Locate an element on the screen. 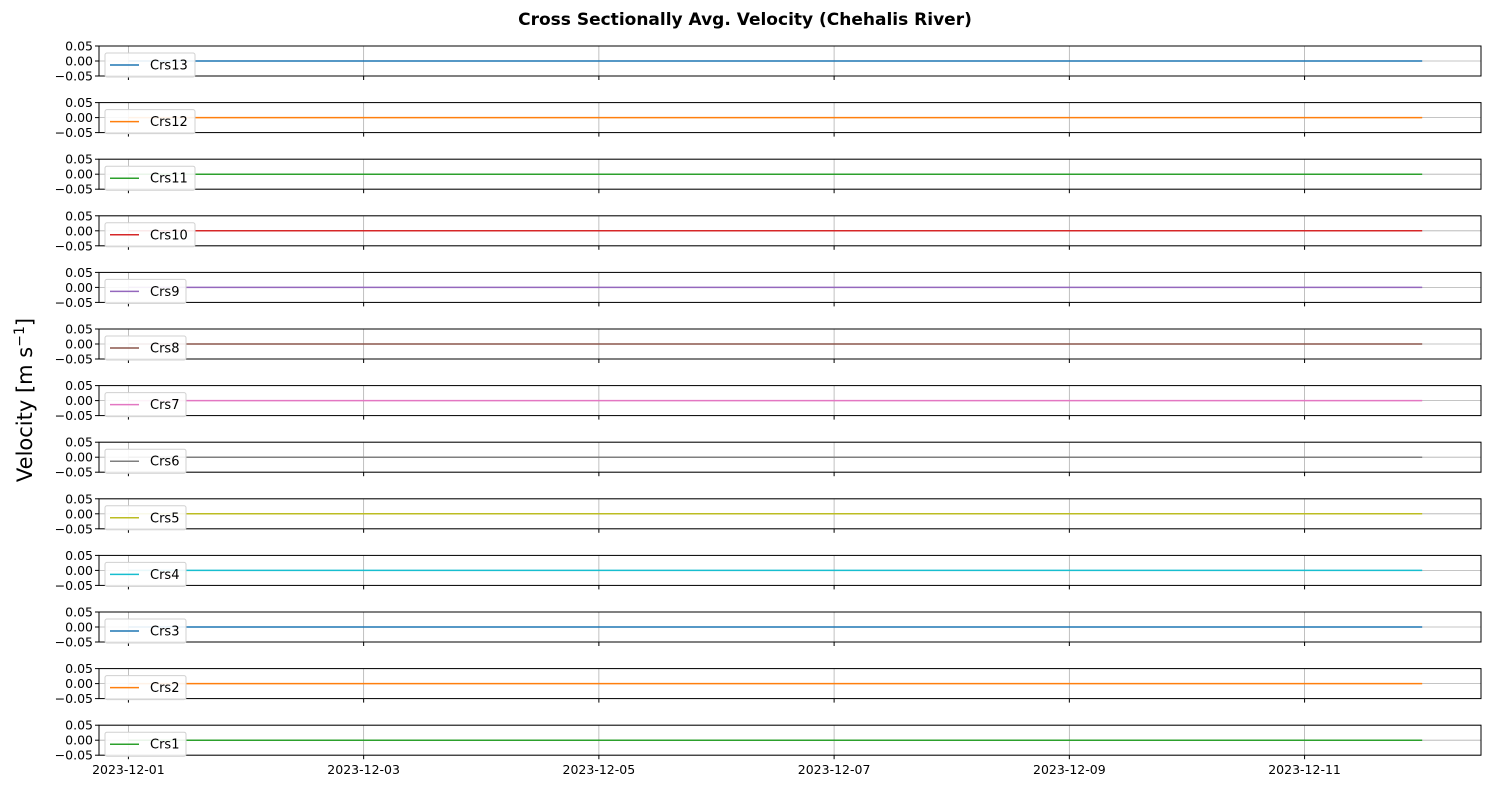 The image size is (1489, 788). y-axis-label: Velocity [m s−1] is located at coordinates (24, 400).